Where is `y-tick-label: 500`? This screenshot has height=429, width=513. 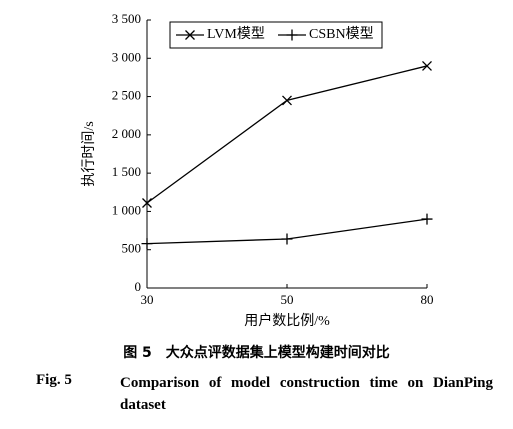 y-tick-label: 500 is located at coordinates (132, 248).